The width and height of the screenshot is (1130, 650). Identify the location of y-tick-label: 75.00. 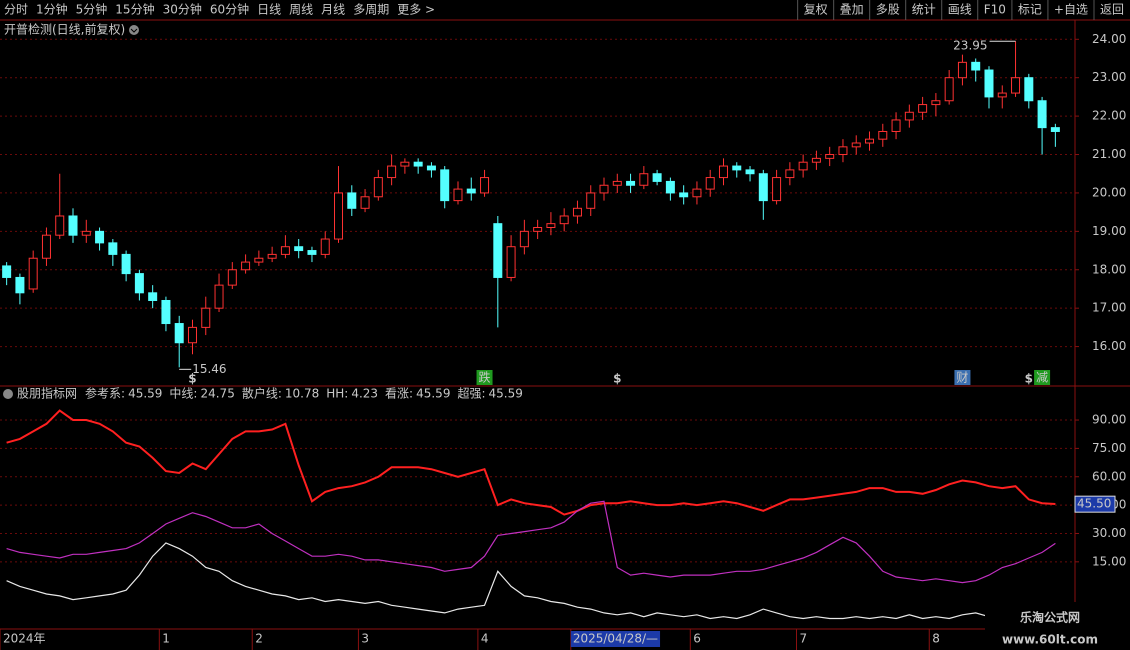
(1109, 448).